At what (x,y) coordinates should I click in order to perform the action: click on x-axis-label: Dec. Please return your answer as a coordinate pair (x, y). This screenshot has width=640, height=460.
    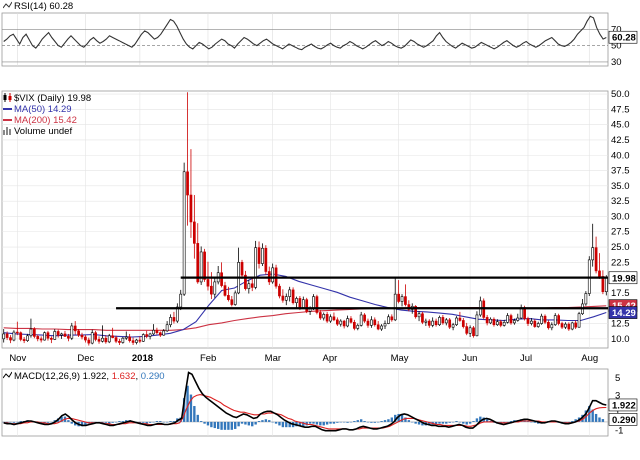
    Looking at the image, I should click on (85, 358).